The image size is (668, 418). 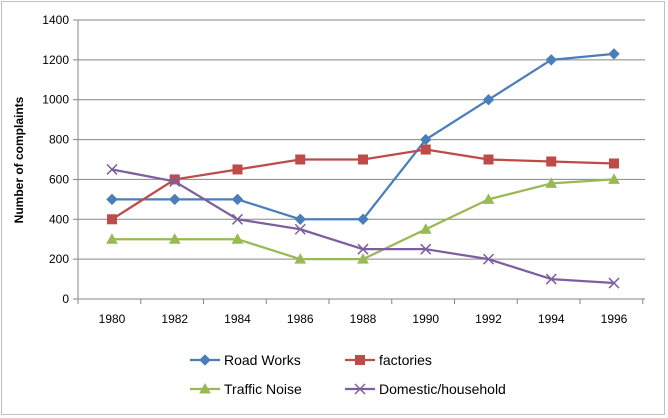 What do you see at coordinates (59, 179) in the screenshot?
I see `y-tick-label: 600` at bounding box center [59, 179].